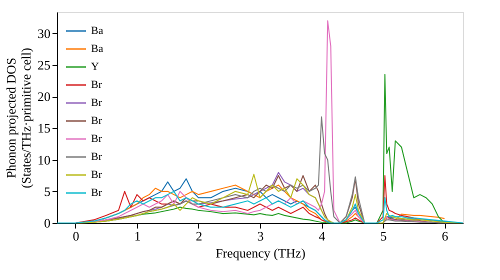 This screenshot has height=280, width=500. What do you see at coordinates (261, 253) in the screenshot?
I see `x-axis-title: Frequency (THz)` at bounding box center [261, 253].